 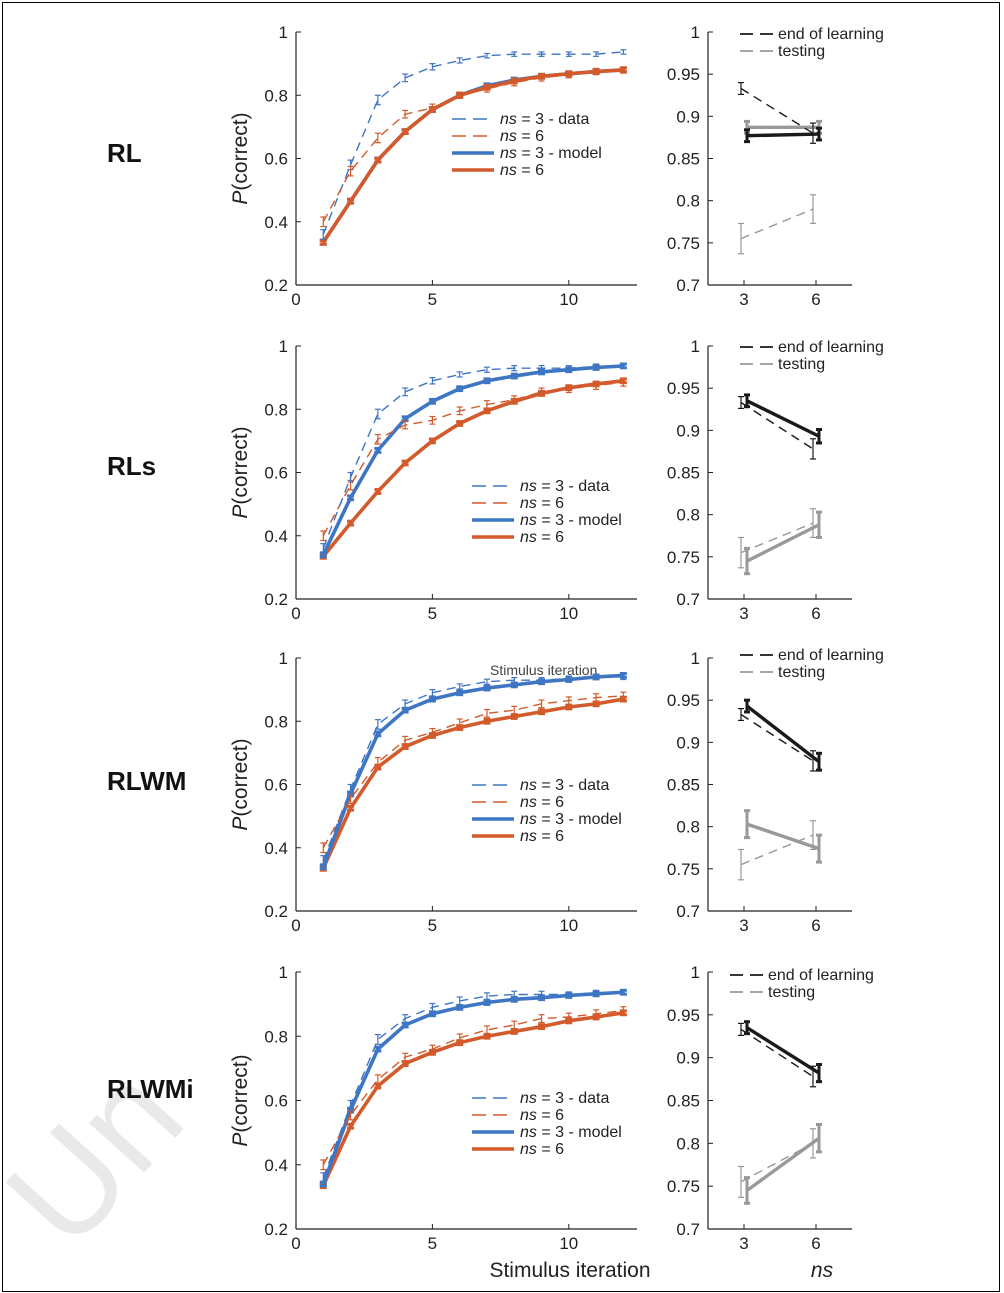 What do you see at coordinates (683, 1186) in the screenshot?
I see `y-tick-label: 0.75` at bounding box center [683, 1186].